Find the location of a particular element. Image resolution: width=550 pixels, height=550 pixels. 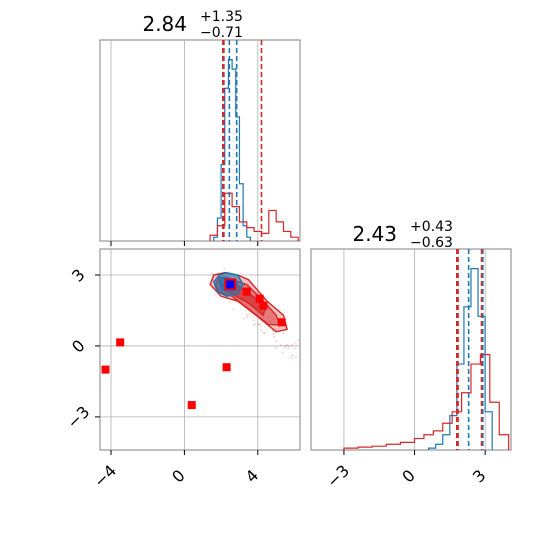

scatter-xtick-label: 4 is located at coordinates (252, 476).